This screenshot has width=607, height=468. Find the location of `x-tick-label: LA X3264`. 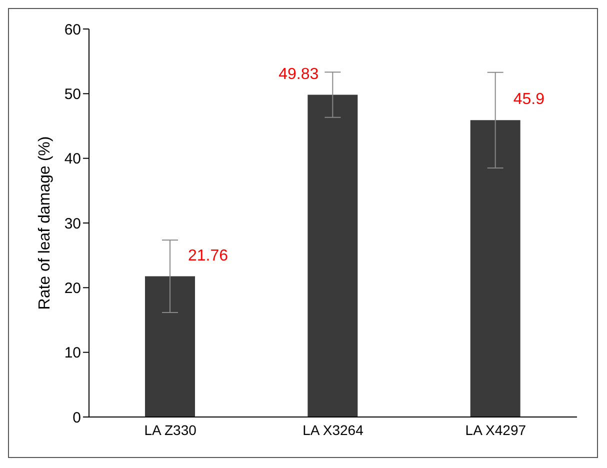

x-tick-label: LA X3264 is located at coordinates (333, 430).